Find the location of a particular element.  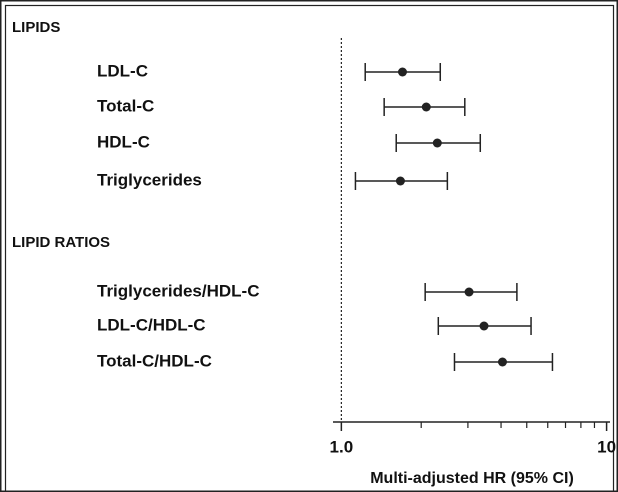

row-label: HDL-C is located at coordinates (123, 141).